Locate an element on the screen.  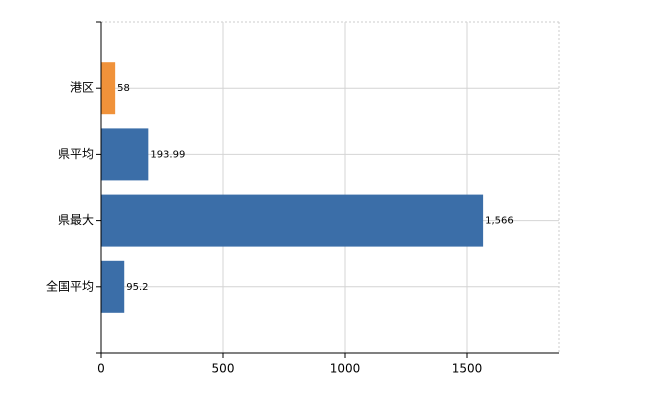
y-tick-label: 全国平均 is located at coordinates (70, 285).